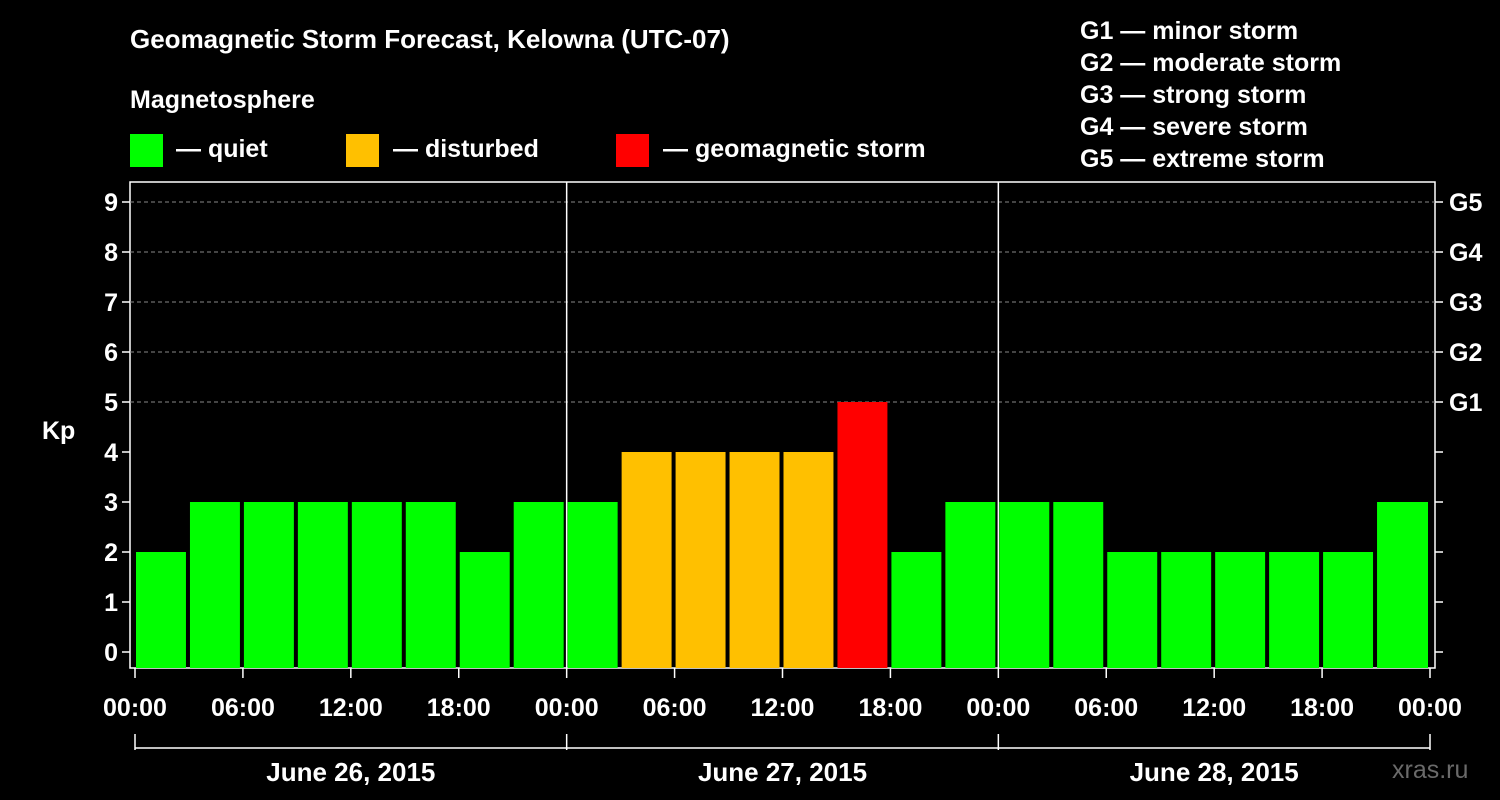 Image resolution: width=1500 pixels, height=800 pixels. I want to click on storm-level-g1: G1 — minor storm, so click(1189, 31).